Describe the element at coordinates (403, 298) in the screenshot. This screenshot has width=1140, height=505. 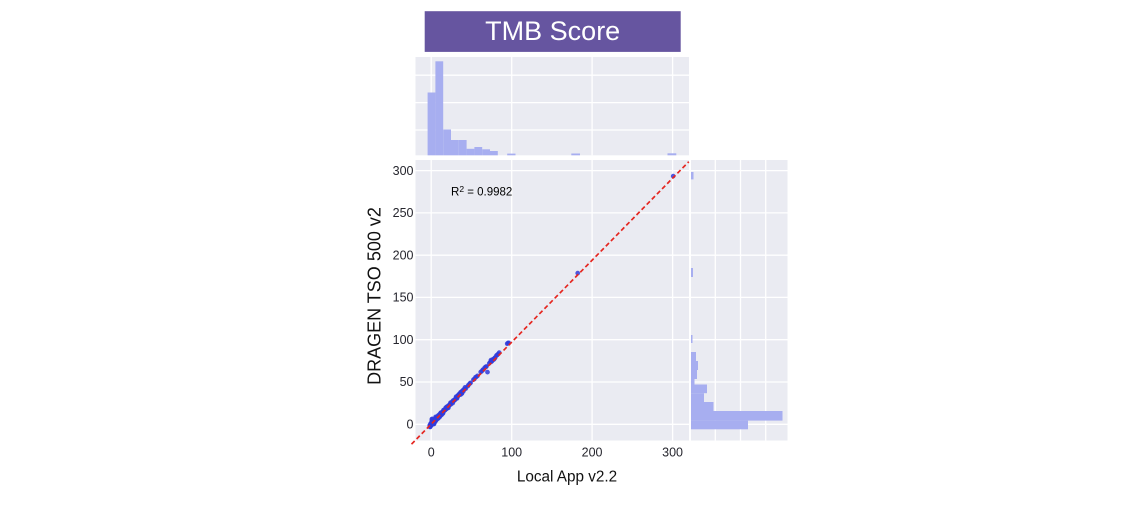
I see `svg-text: 150` at that location.